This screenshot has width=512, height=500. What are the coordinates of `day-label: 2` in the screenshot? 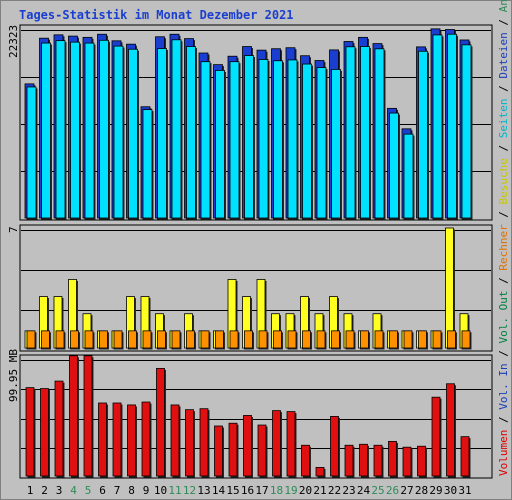 It's located at (44, 490).